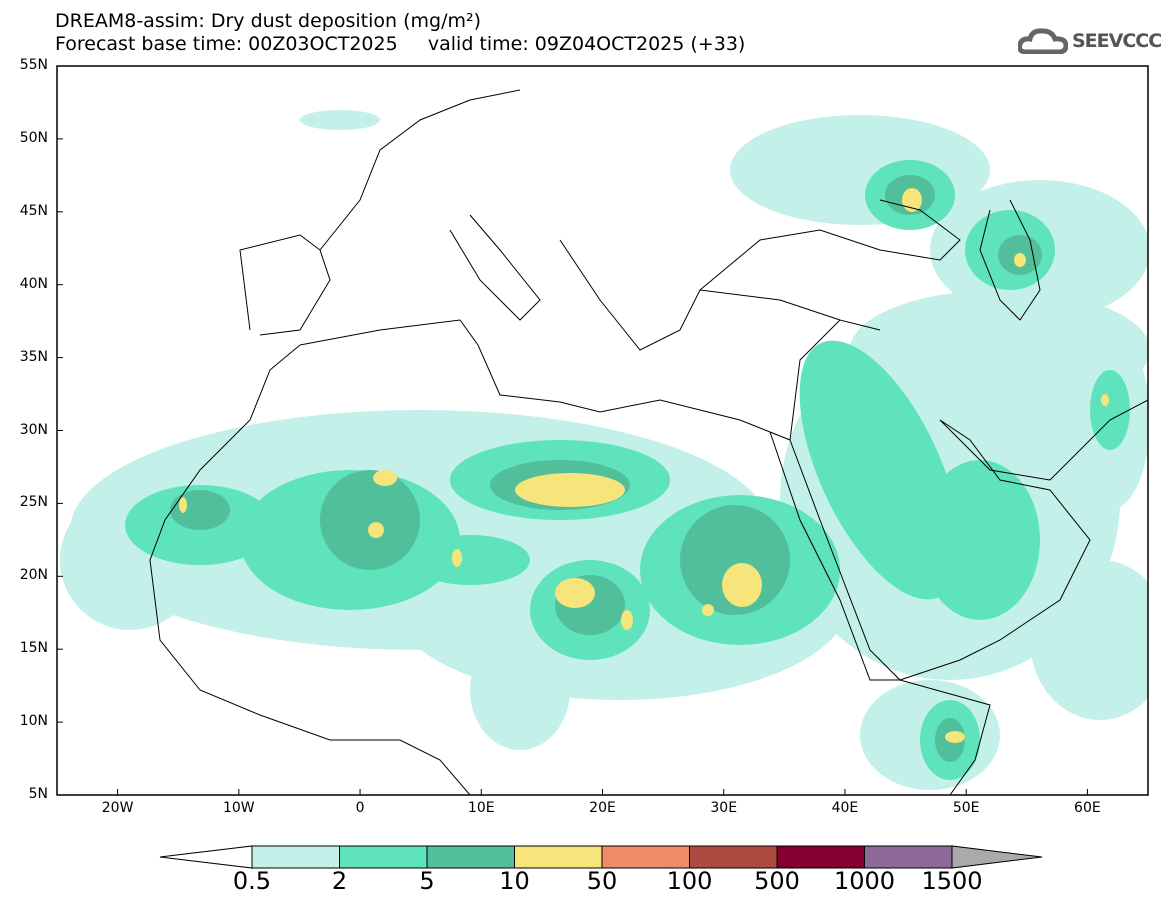  What do you see at coordinates (33, 65) in the screenshot?
I see `lat-tick-label: 55N` at bounding box center [33, 65].